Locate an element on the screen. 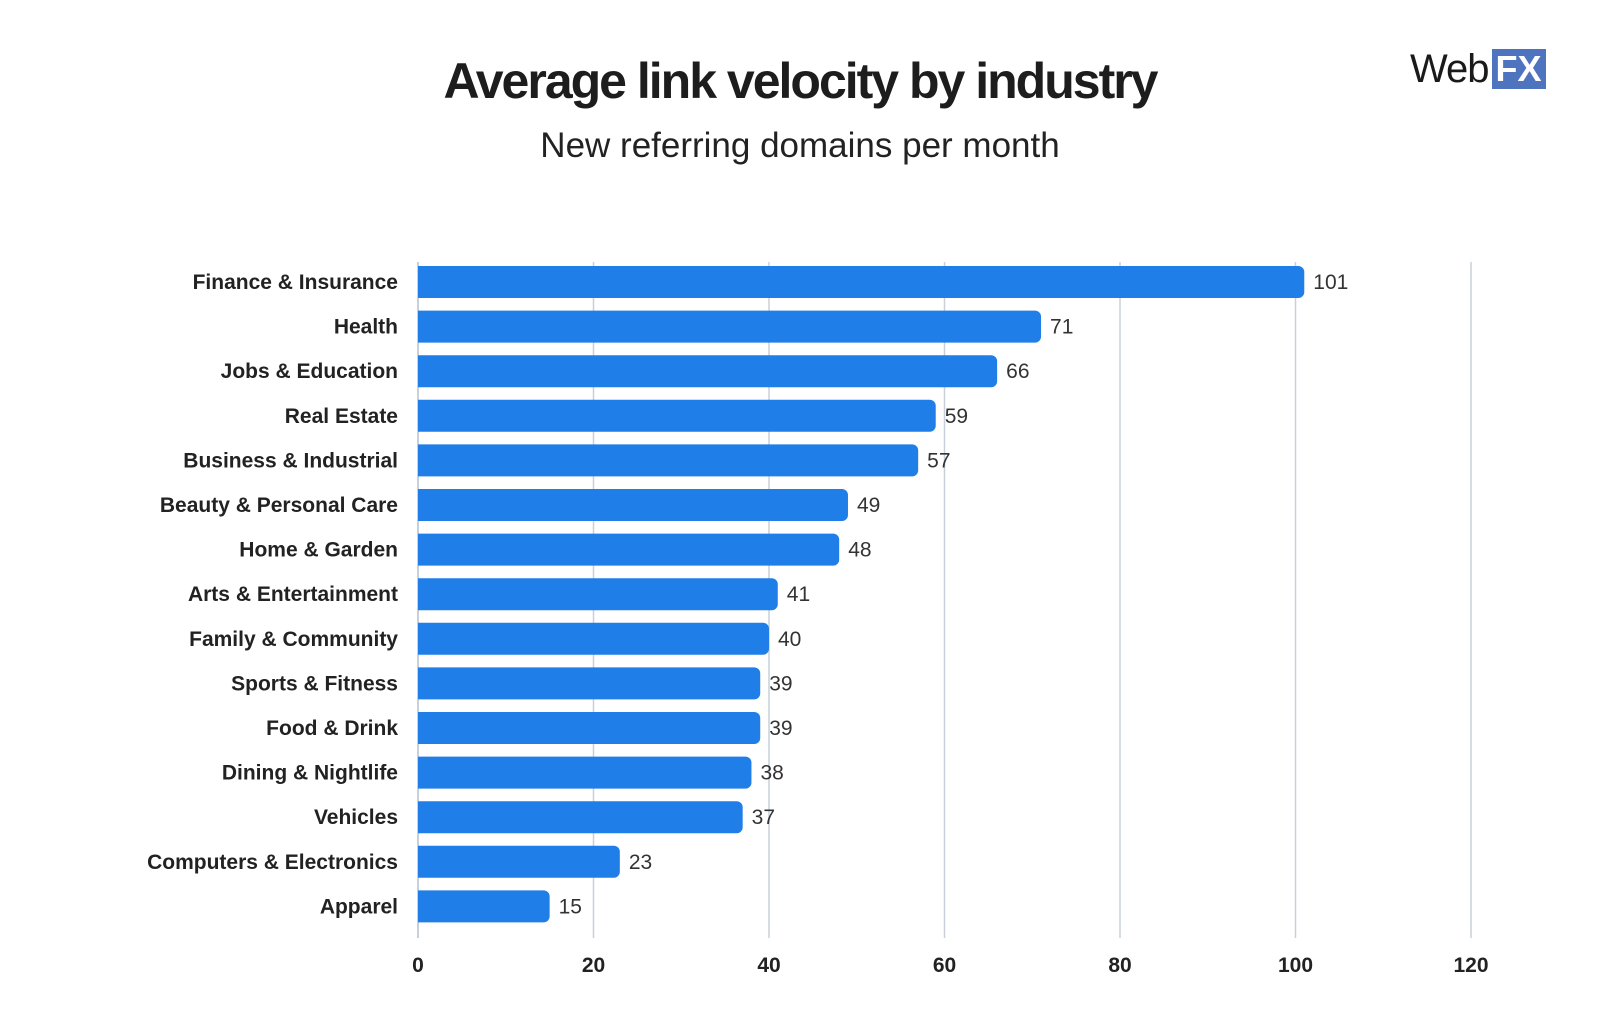  data-label: 101 is located at coordinates (1330, 282).